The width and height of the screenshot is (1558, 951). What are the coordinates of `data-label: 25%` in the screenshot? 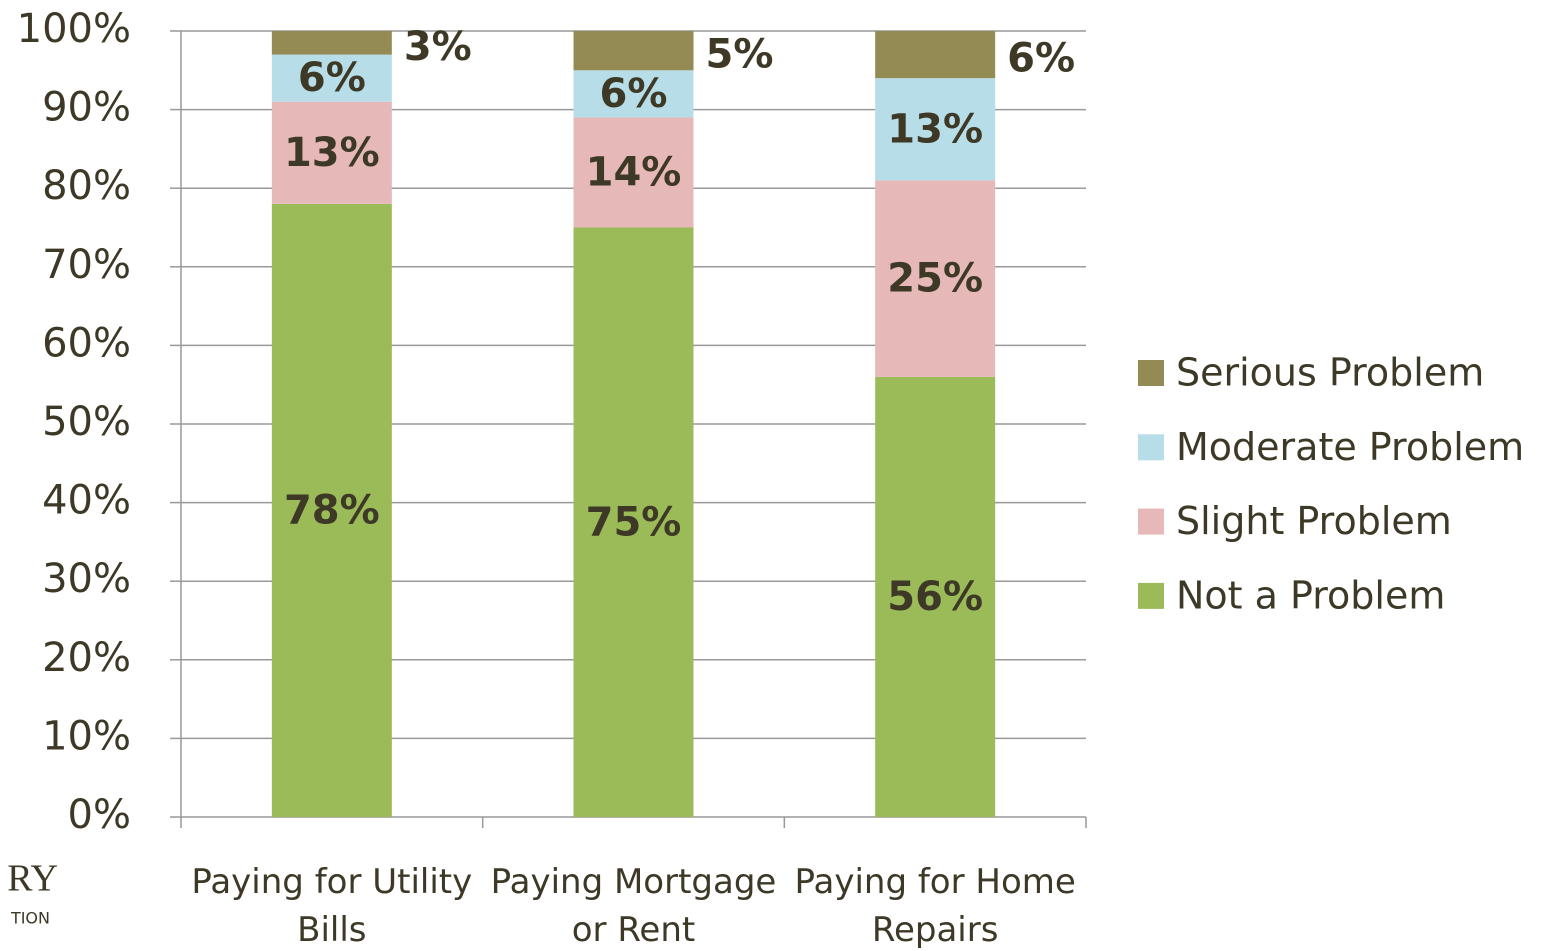 It's located at (935, 279).